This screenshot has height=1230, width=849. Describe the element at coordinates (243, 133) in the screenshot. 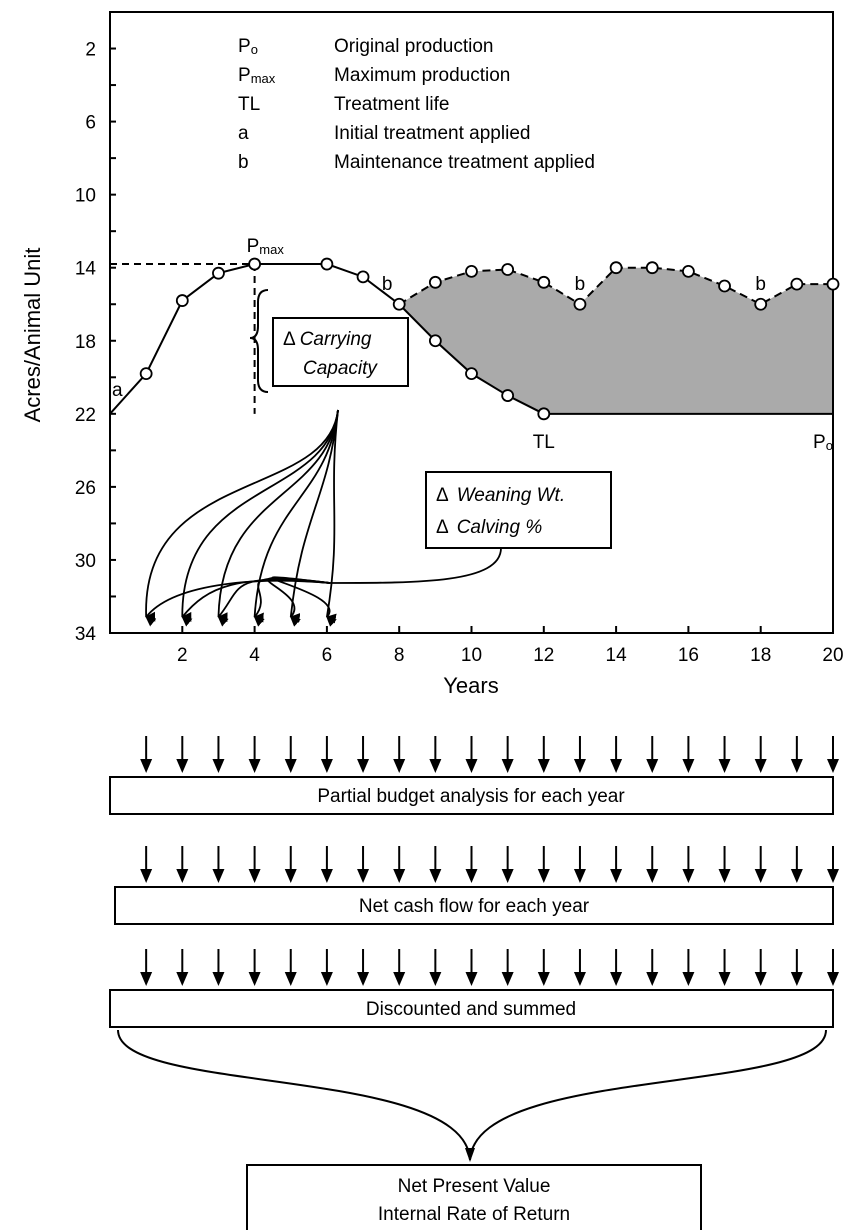

I see `legend-symbol: a` at that location.